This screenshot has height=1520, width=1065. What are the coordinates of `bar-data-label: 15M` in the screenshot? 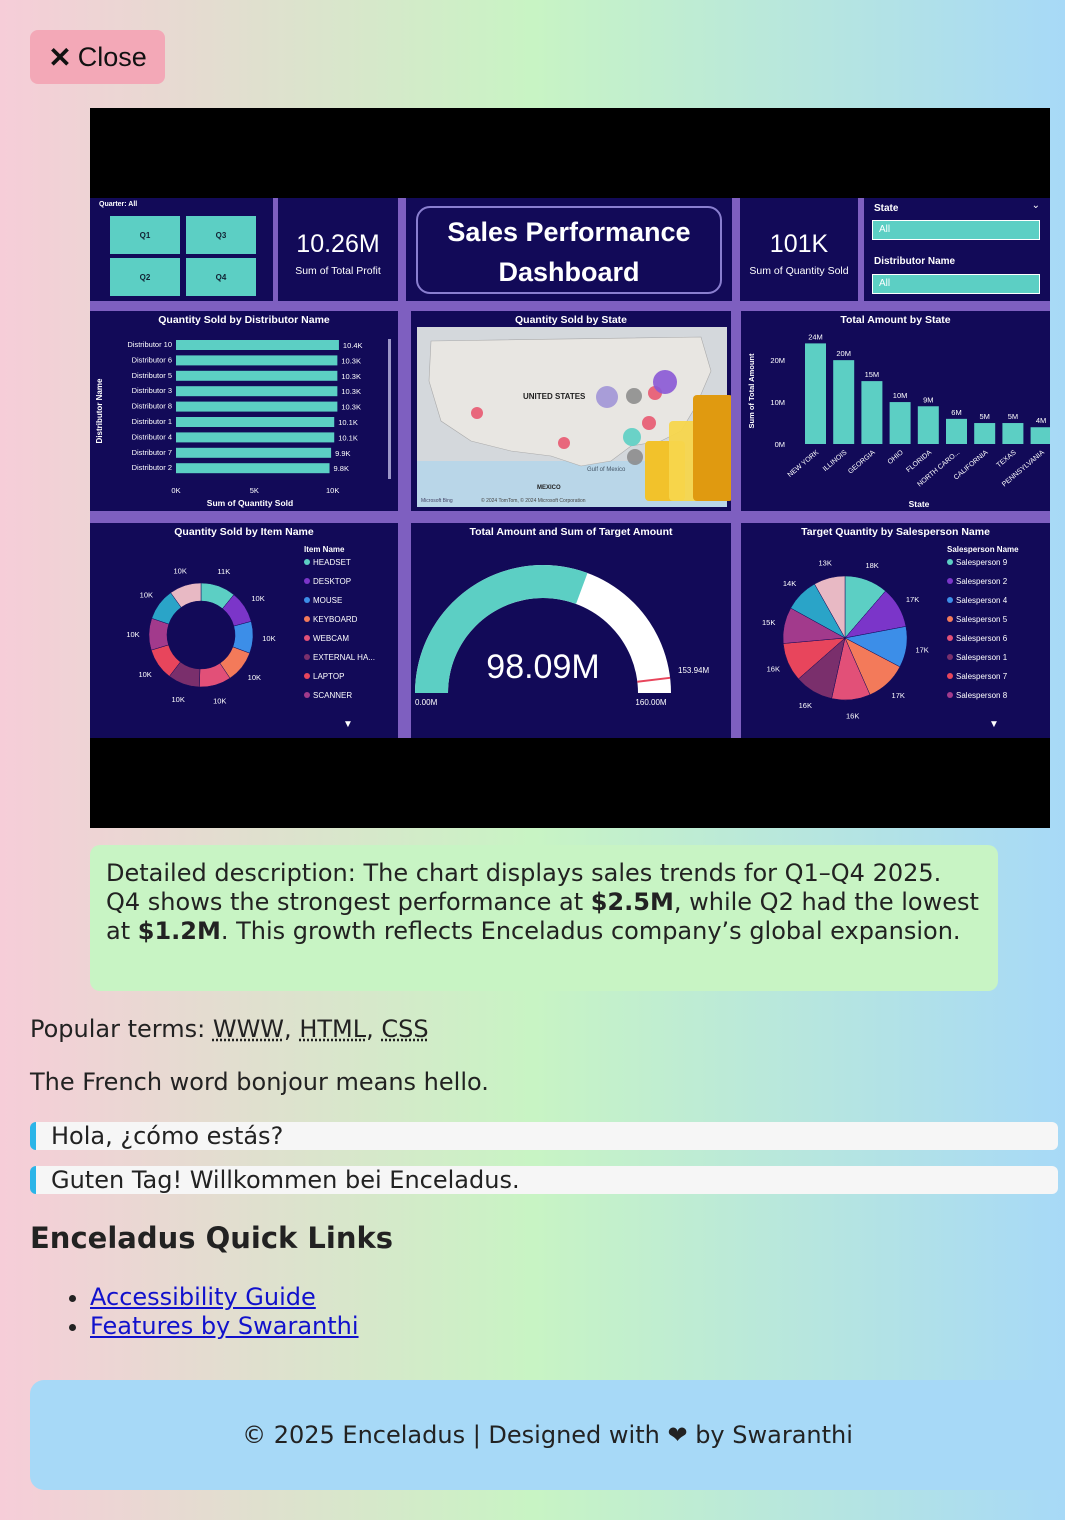 It's located at (872, 374).